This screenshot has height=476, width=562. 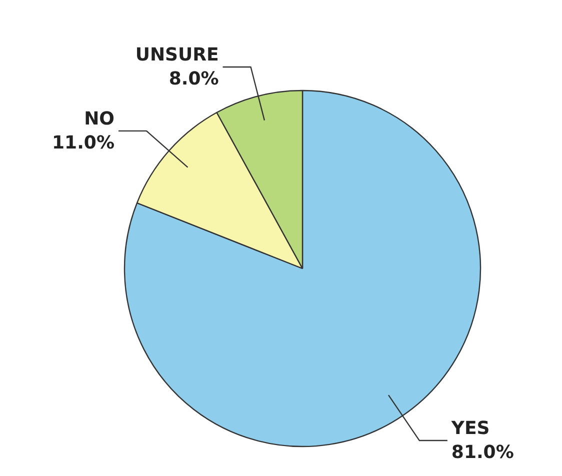 What do you see at coordinates (99, 119) in the screenshot?
I see `slice-label: NO` at bounding box center [99, 119].